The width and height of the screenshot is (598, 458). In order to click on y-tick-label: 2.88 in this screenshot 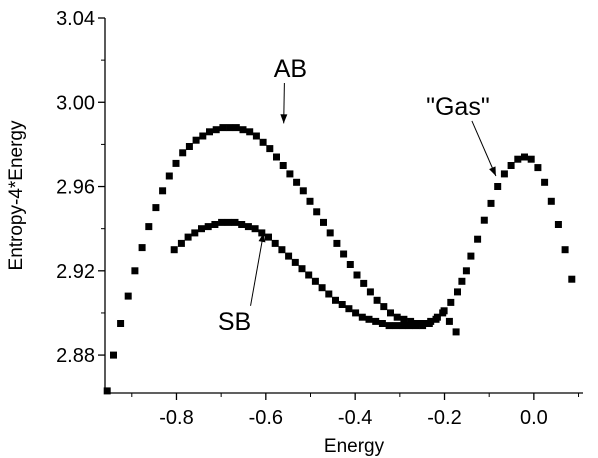, I will do `click(75, 356)`.